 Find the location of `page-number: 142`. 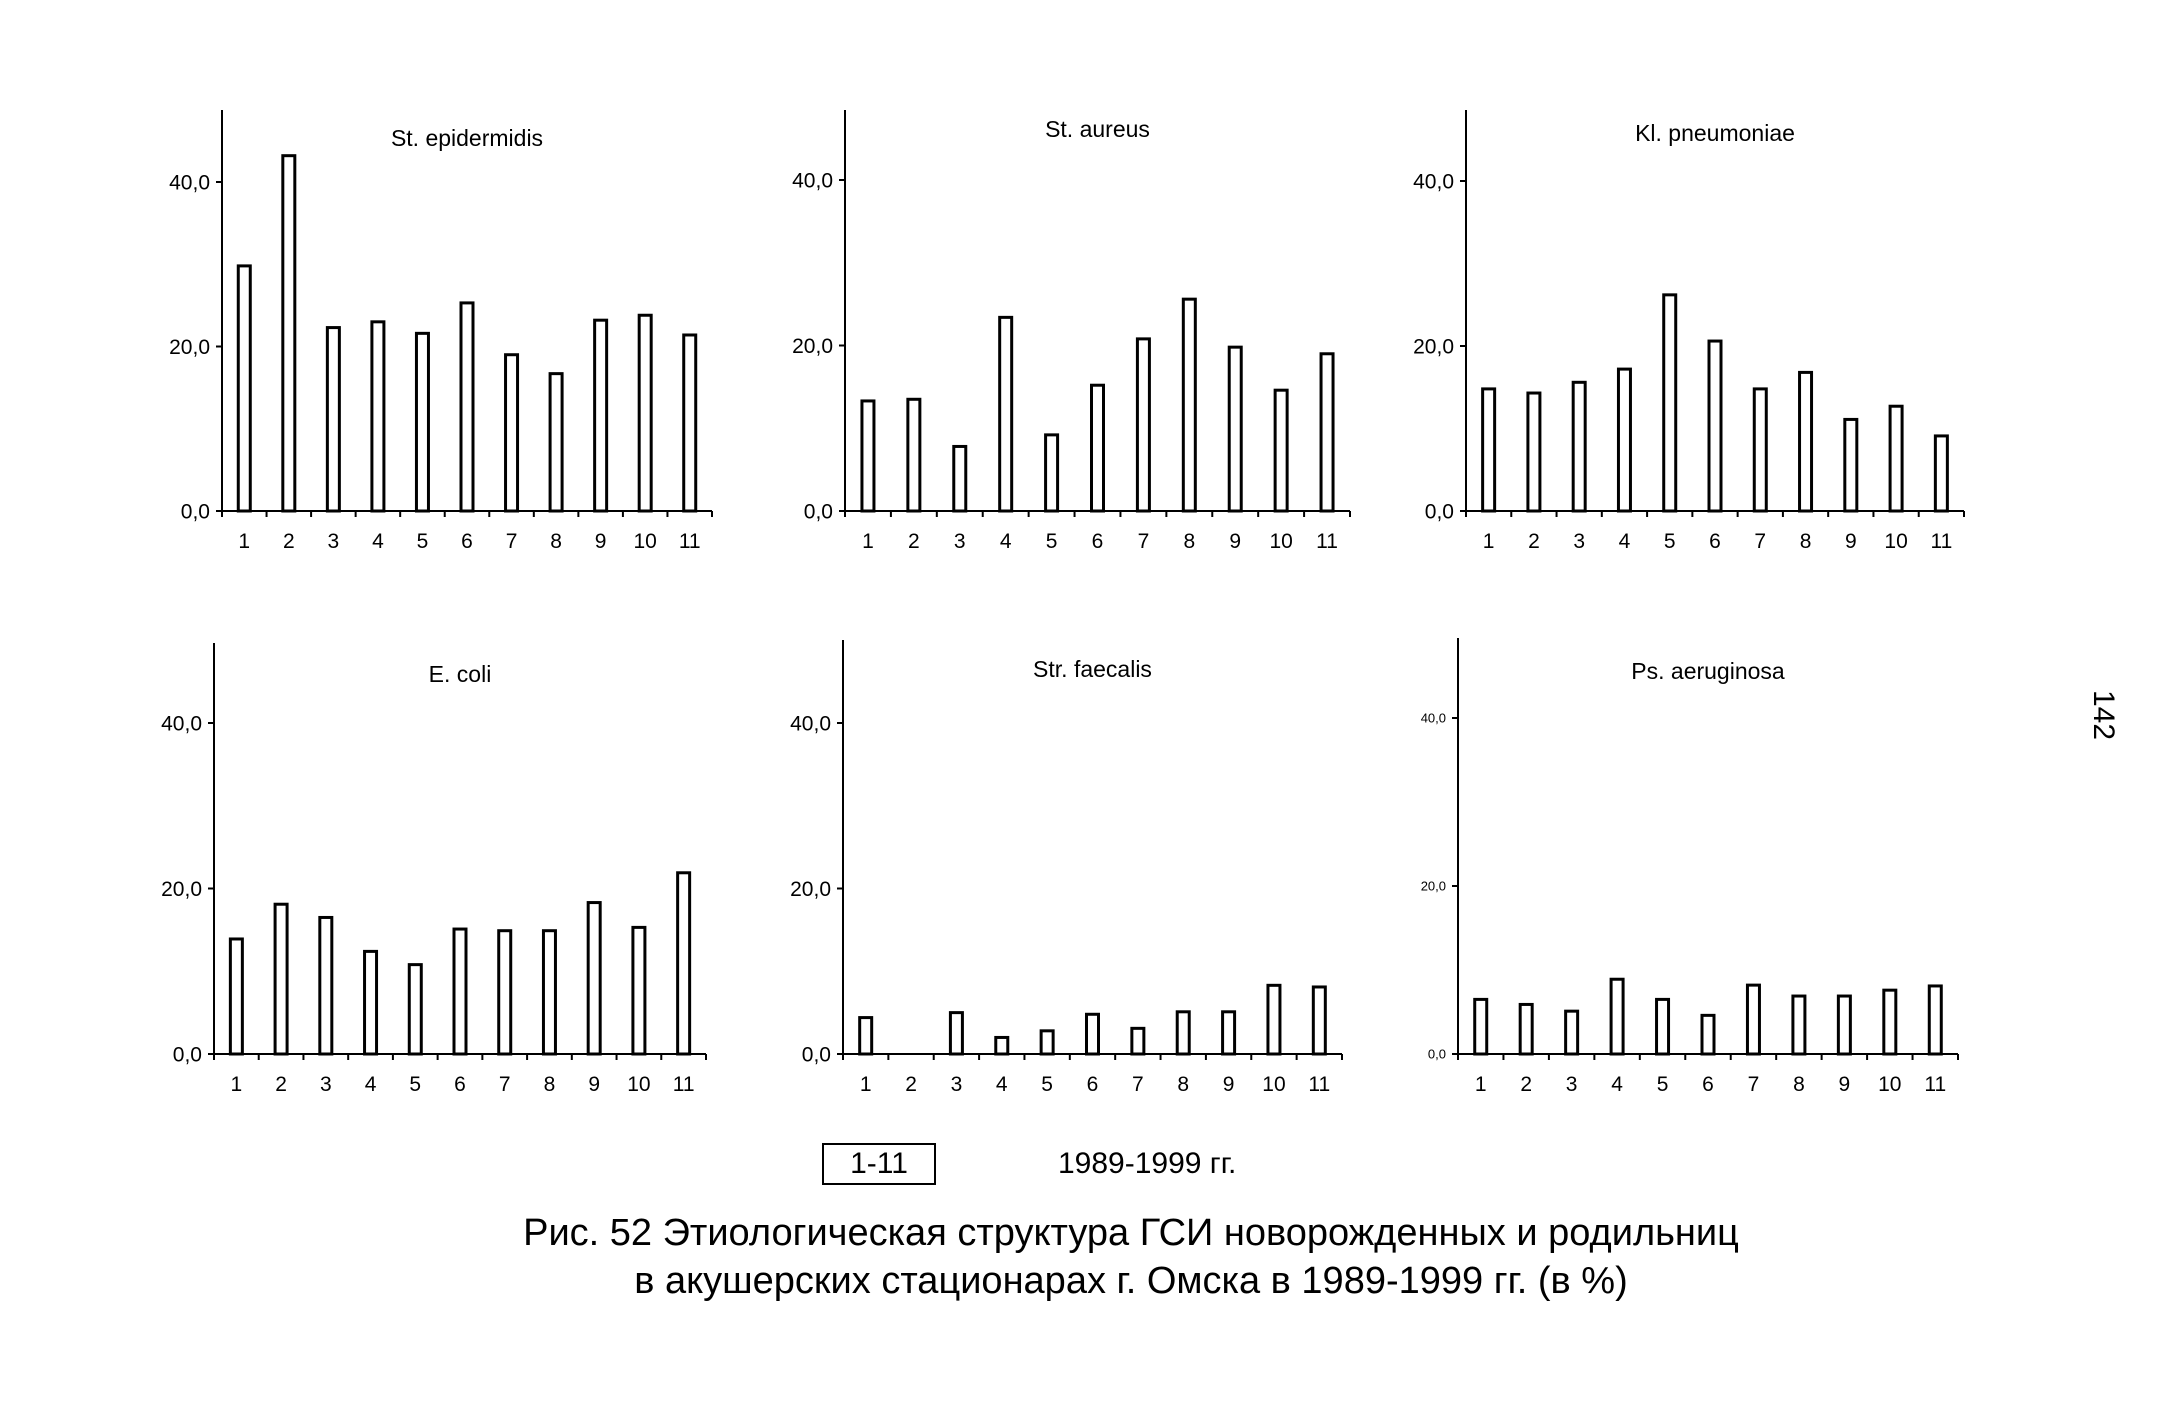

page-number: 142 is located at coordinates (2103, 715).